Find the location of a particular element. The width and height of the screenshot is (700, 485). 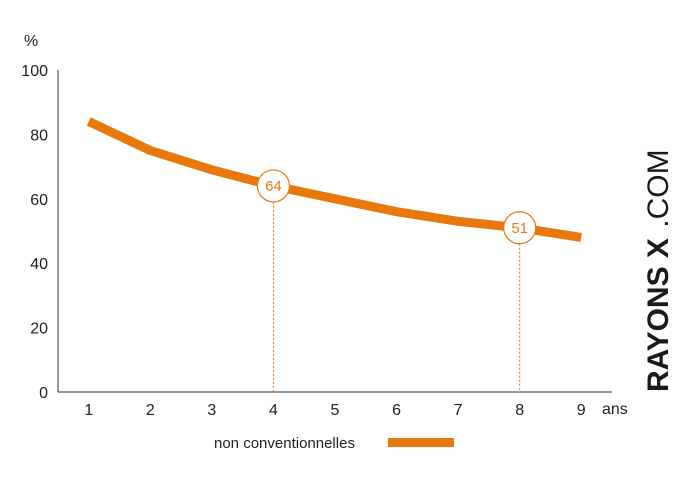

x-tick-label: 3 is located at coordinates (211, 410).